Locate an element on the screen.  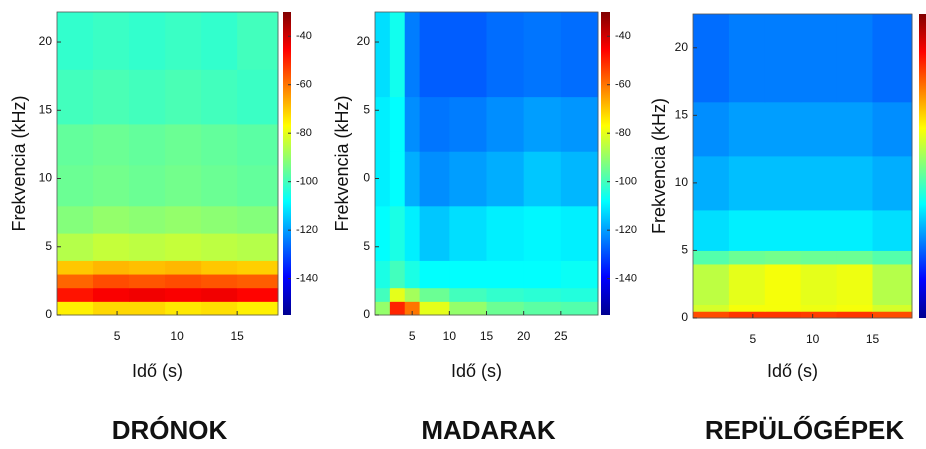
panel-title: DRÓNOK is located at coordinates (170, 430).